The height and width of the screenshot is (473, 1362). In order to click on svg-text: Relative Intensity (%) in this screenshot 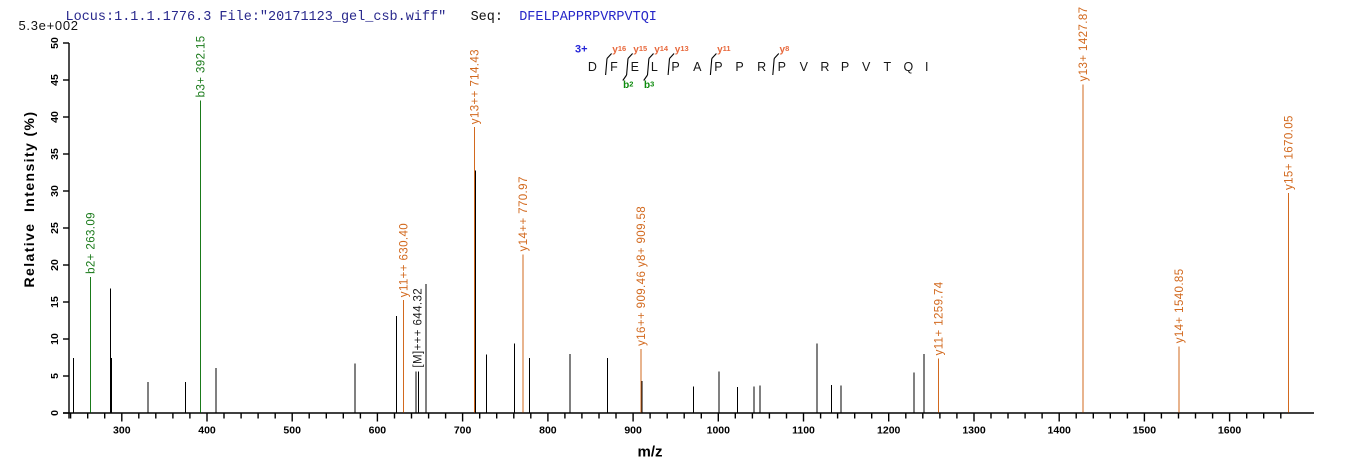, I will do `click(29, 199)`.